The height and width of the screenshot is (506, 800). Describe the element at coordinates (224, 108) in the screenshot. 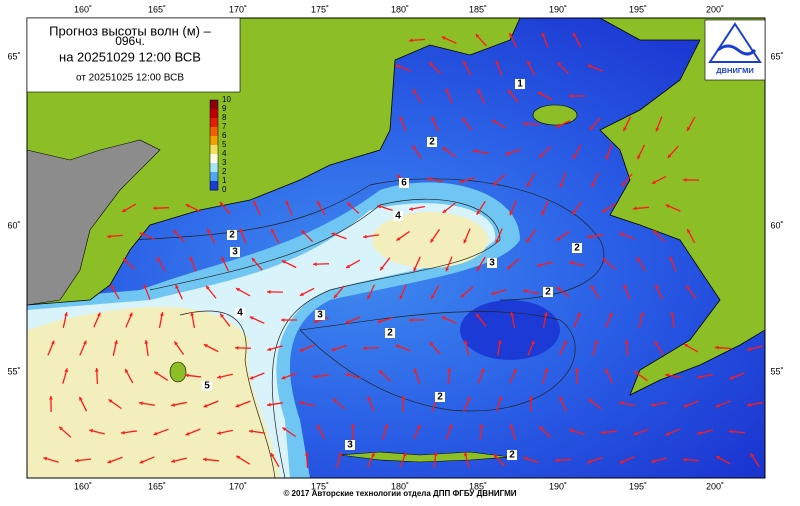

I see `colorbar-label: 9` at that location.